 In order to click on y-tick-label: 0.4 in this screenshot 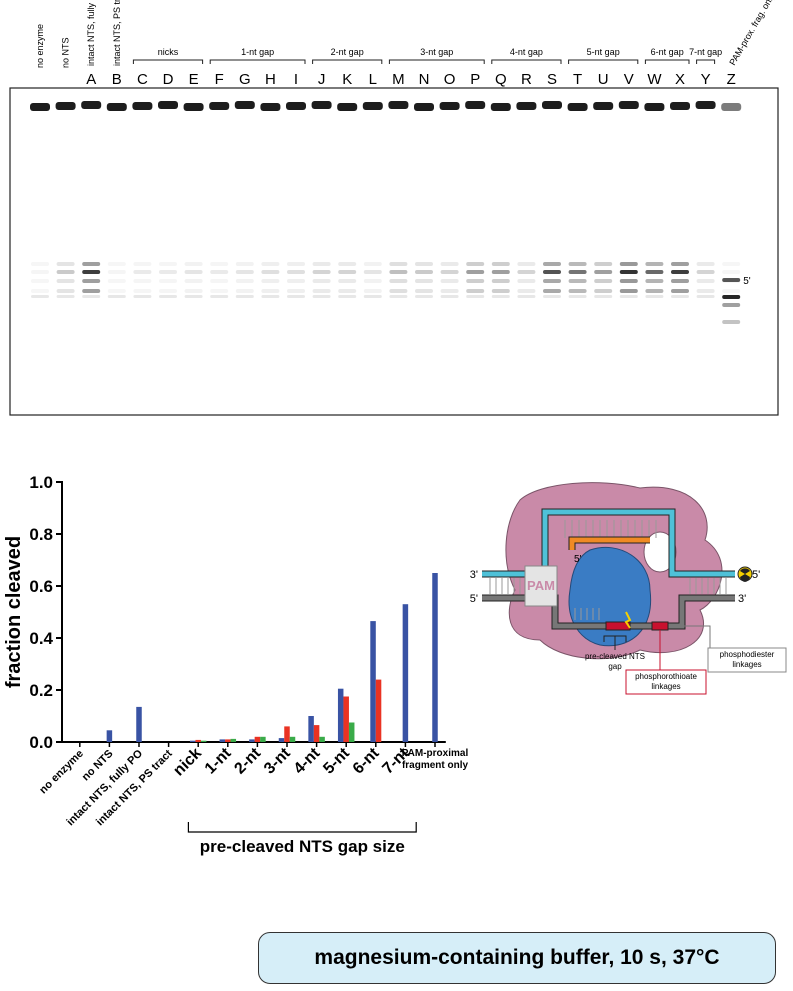, I will do `click(41, 638)`.